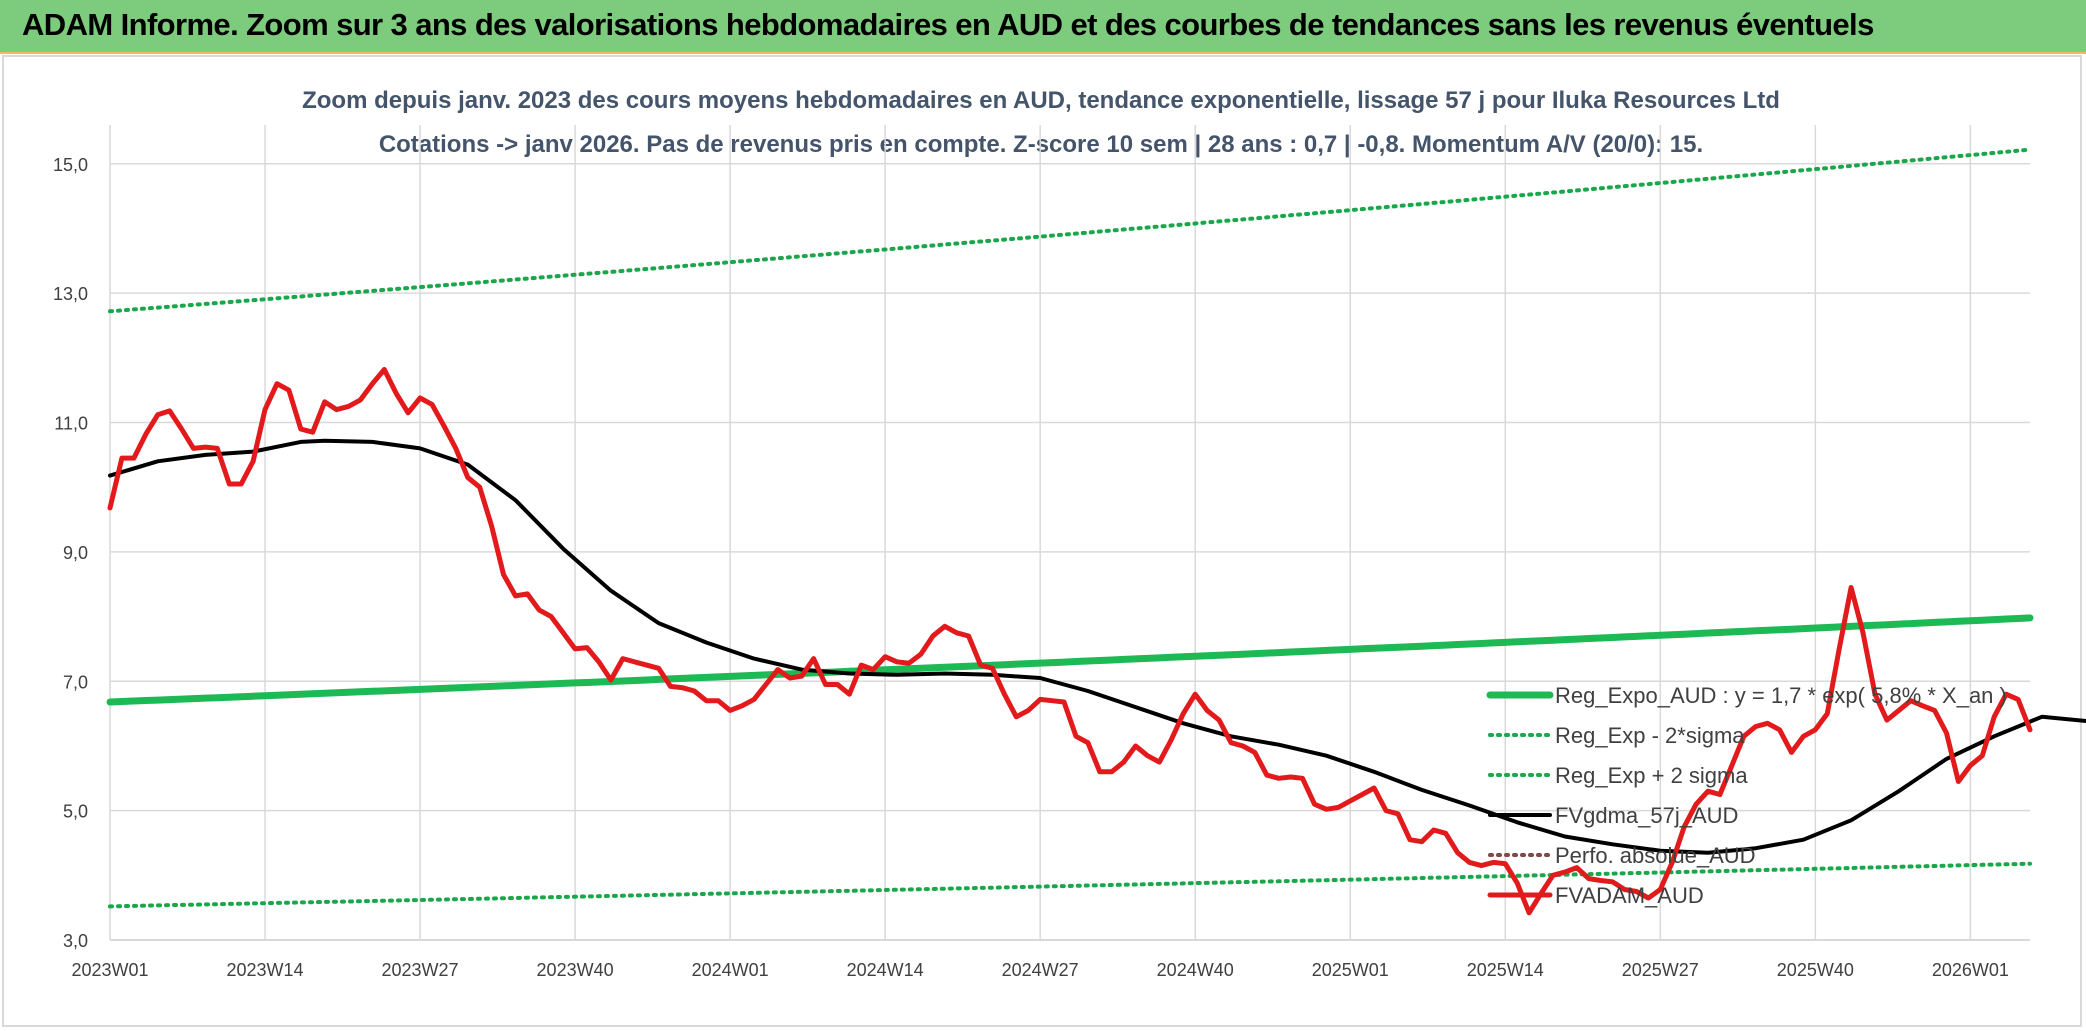  I want to click on x-tick-label: 2024W27, so click(1040, 970).